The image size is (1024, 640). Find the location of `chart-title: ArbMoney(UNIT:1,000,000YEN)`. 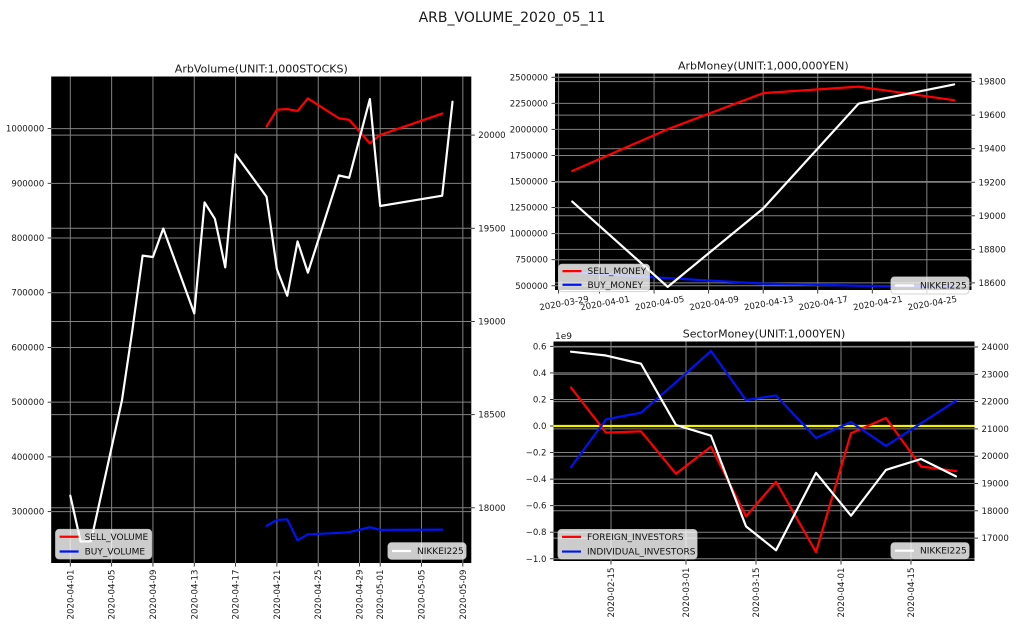

chart-title: ArbMoney(UNIT:1,000,000YEN) is located at coordinates (763, 66).